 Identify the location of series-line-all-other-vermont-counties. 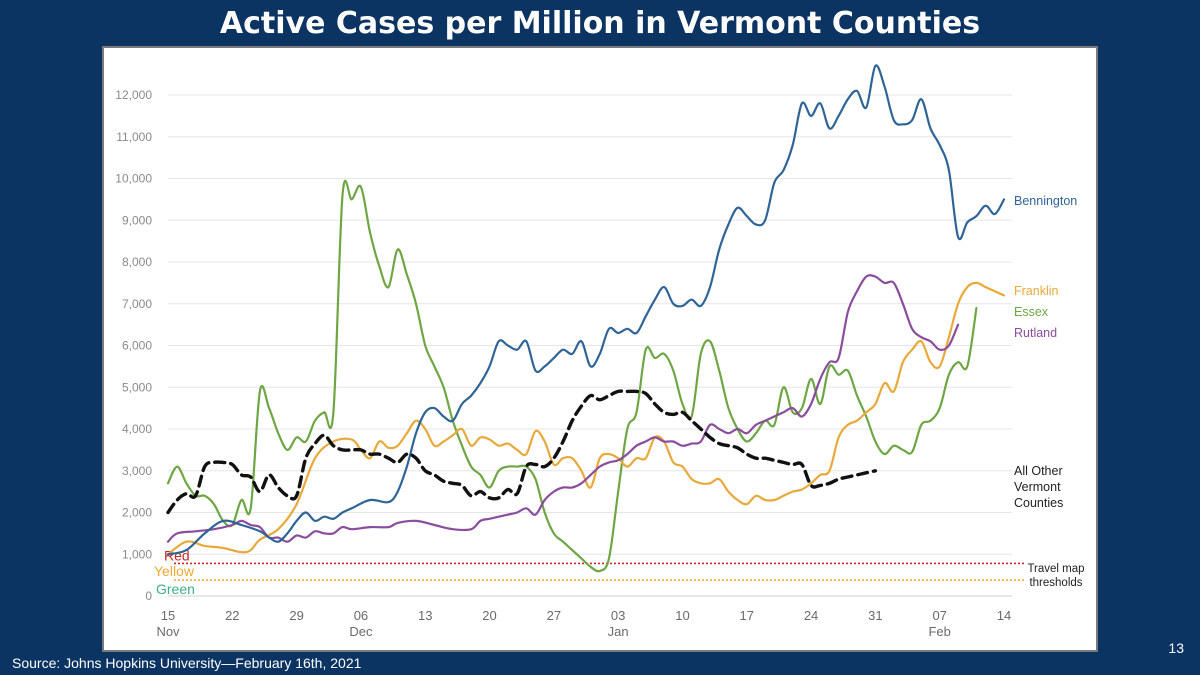
(522, 452).